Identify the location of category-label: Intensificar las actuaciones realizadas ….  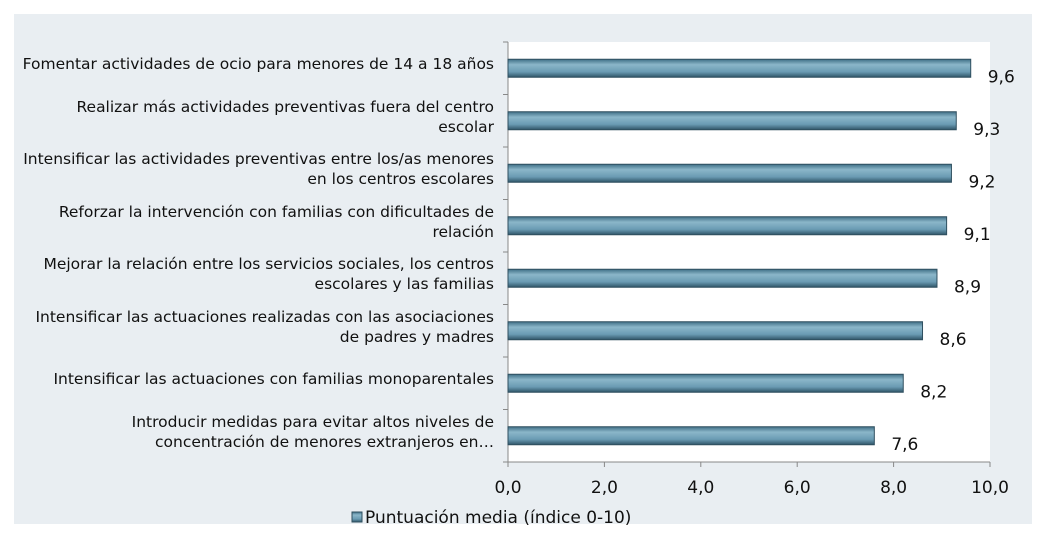
(264, 326).